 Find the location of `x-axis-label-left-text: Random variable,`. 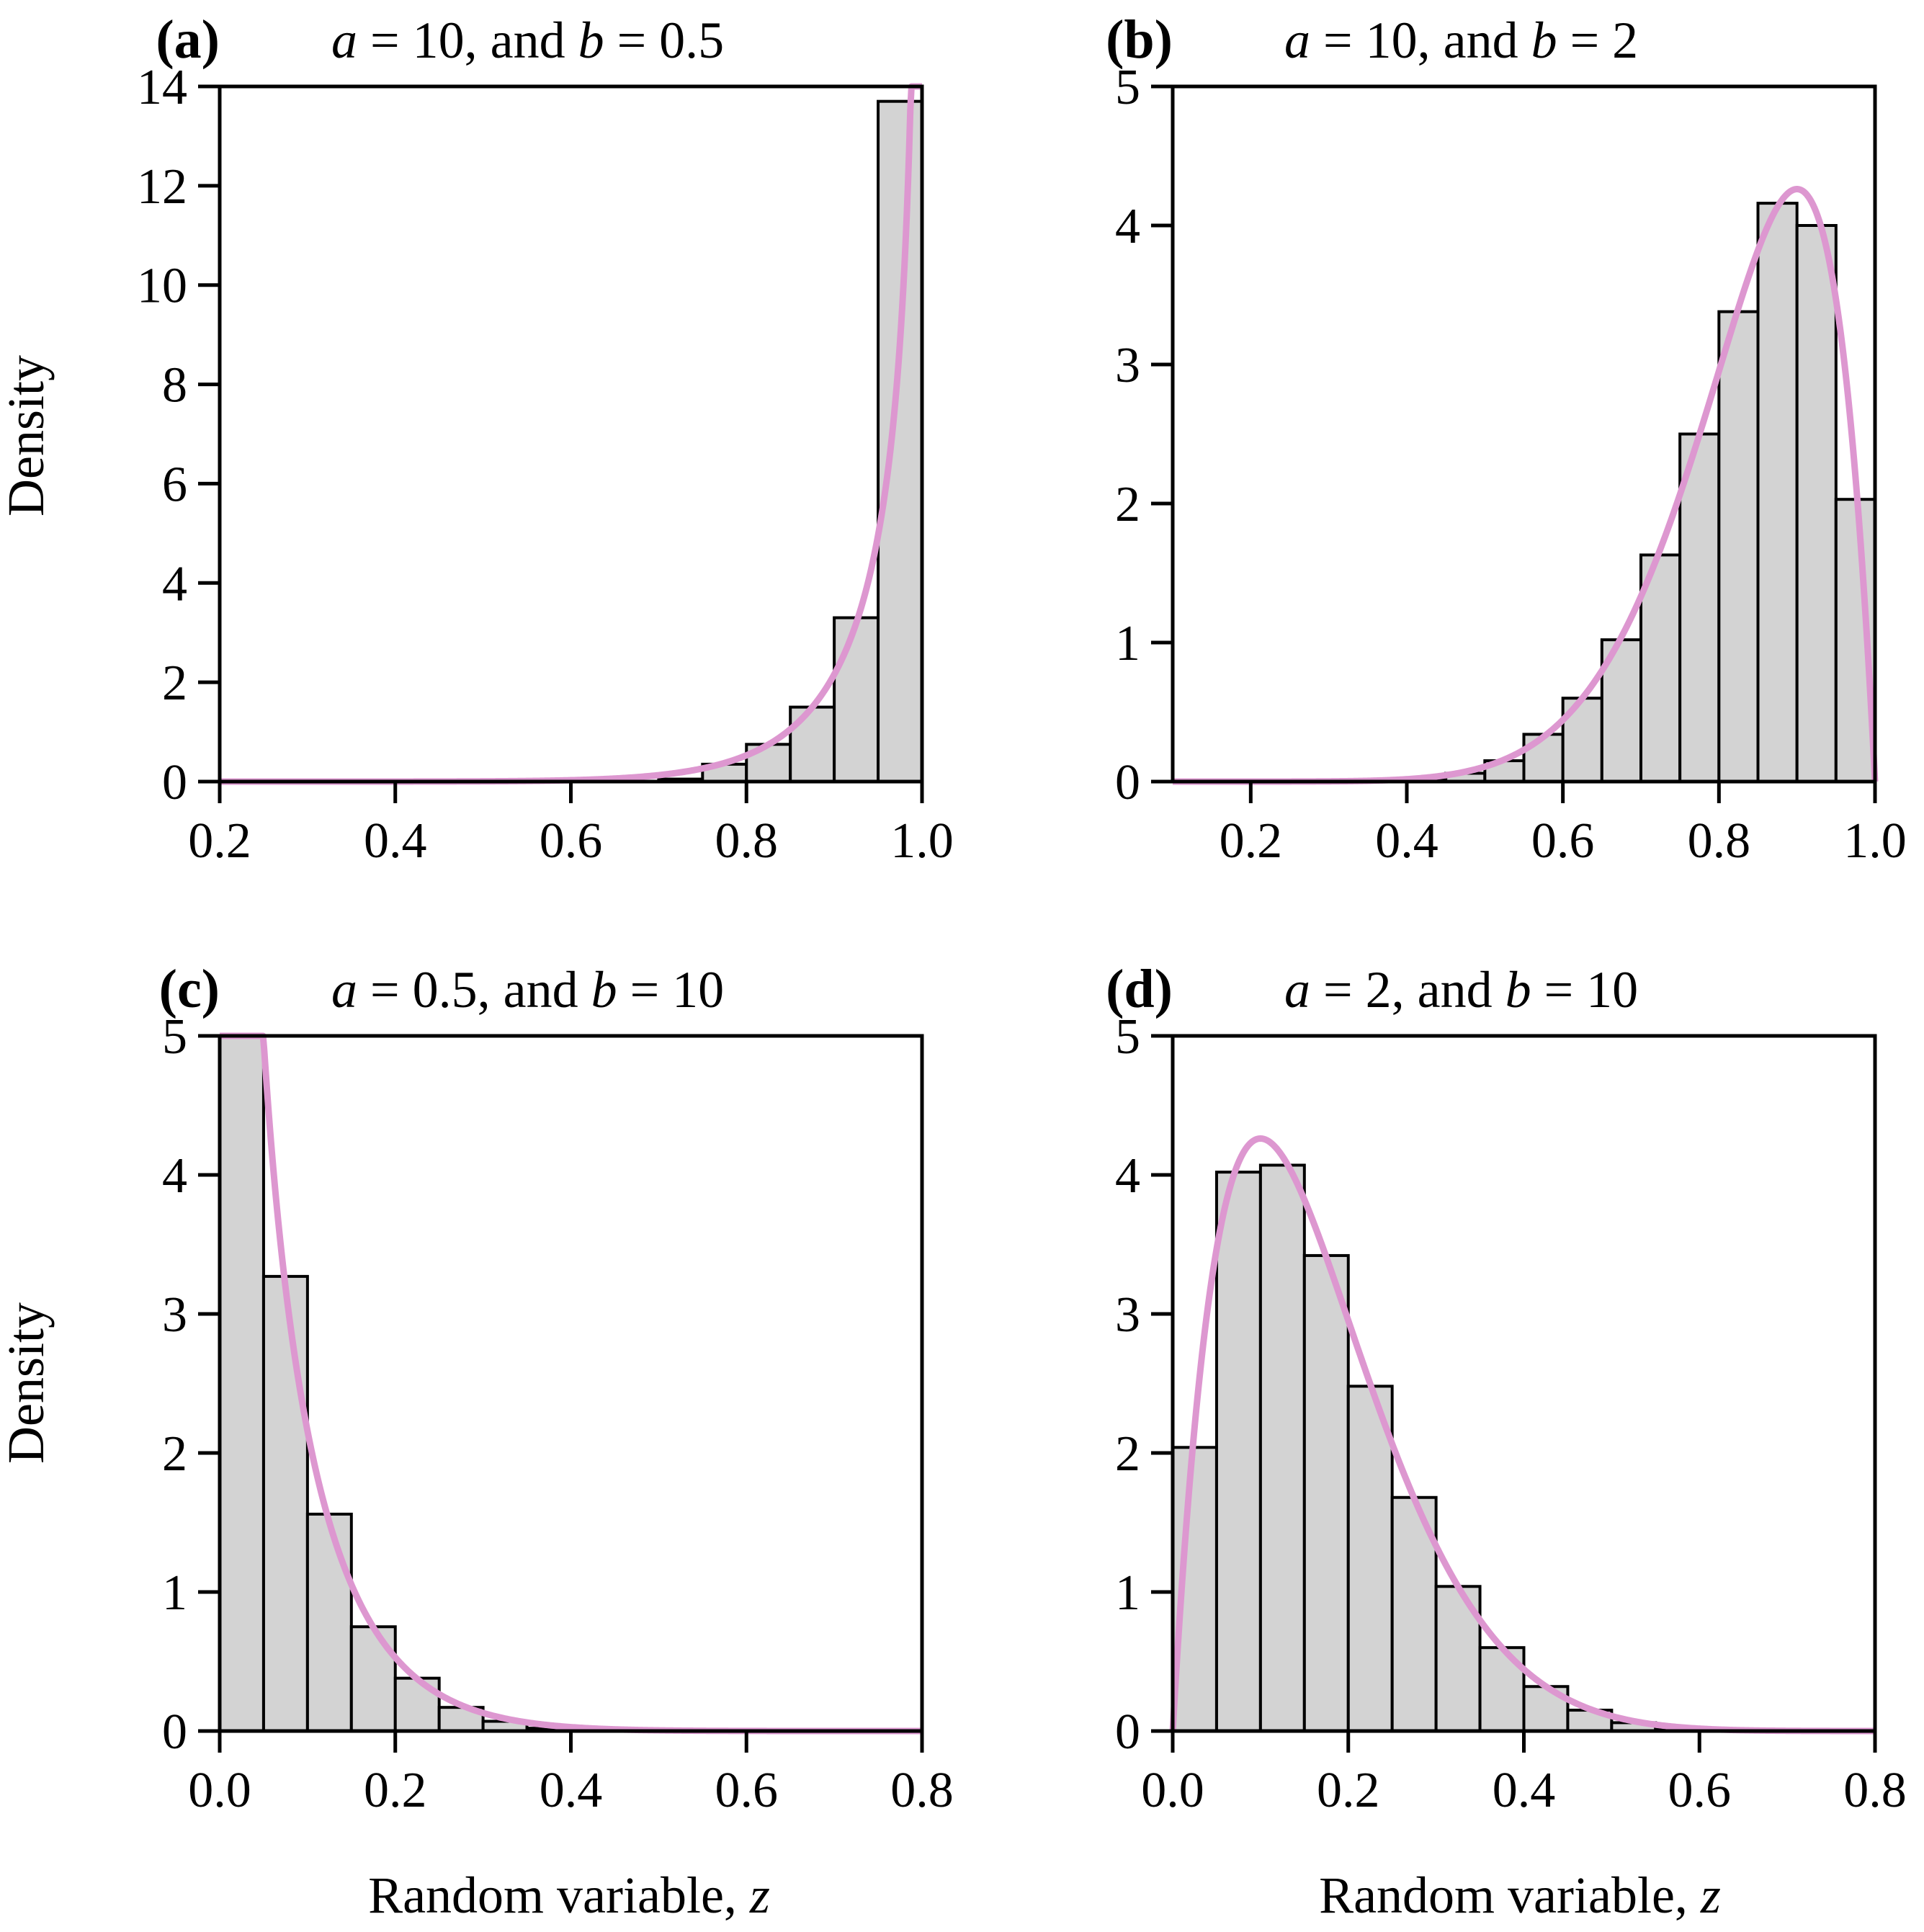

x-axis-label-left-text: Random variable, is located at coordinates (559, 1895).